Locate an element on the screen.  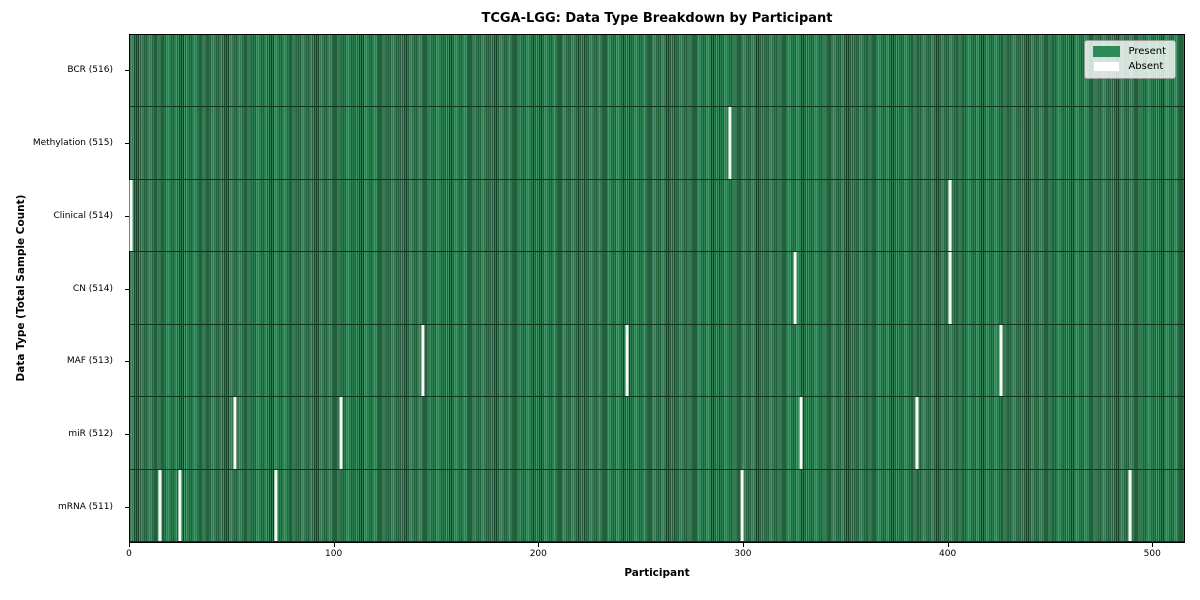
y-tick-label: MAF (513) is located at coordinates (89, 361).